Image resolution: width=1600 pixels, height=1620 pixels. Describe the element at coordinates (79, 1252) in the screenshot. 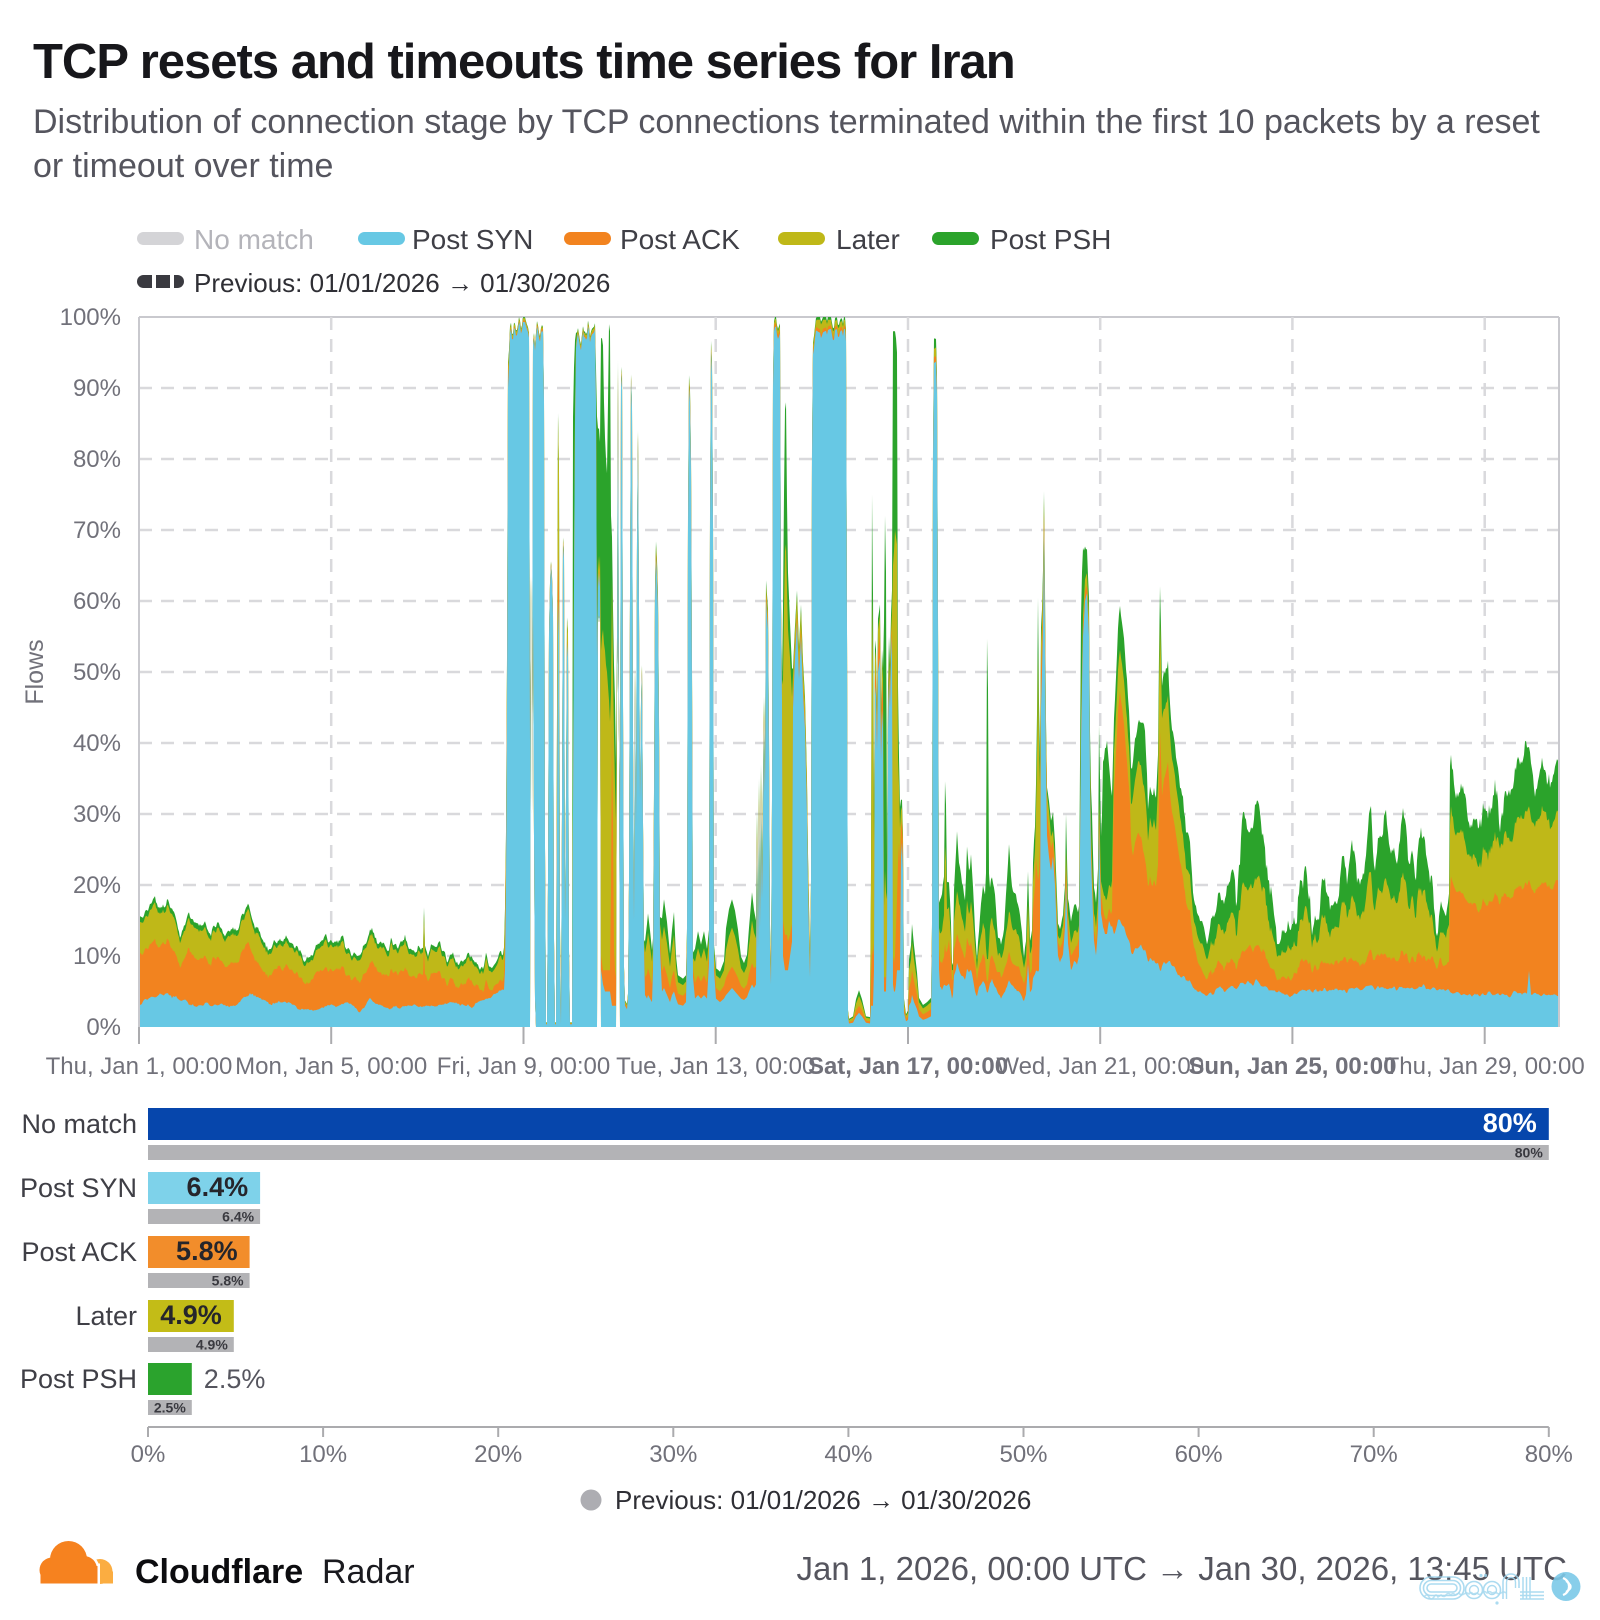

I see `svg-text: Post ACK` at that location.